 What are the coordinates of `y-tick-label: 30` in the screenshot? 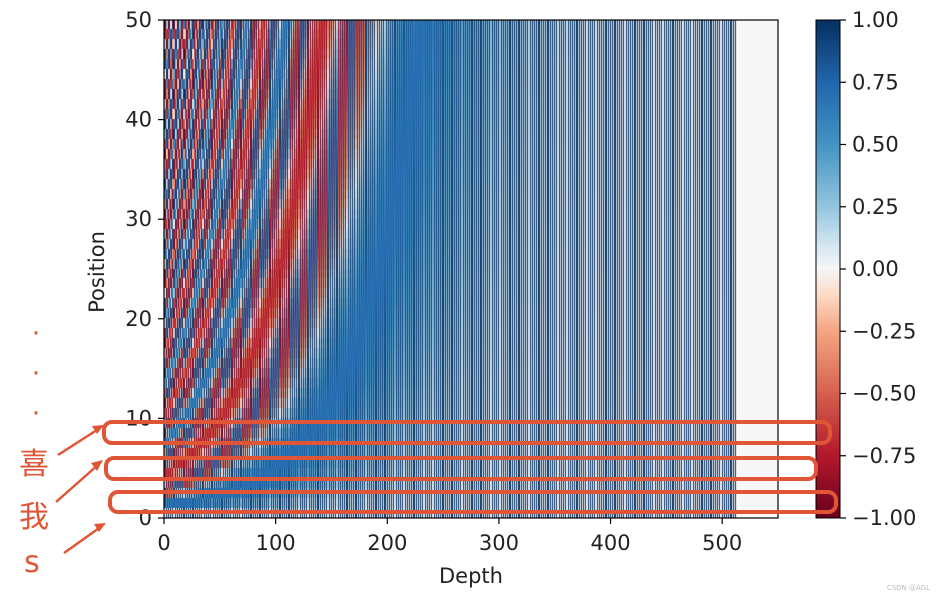 It's located at (138, 219).